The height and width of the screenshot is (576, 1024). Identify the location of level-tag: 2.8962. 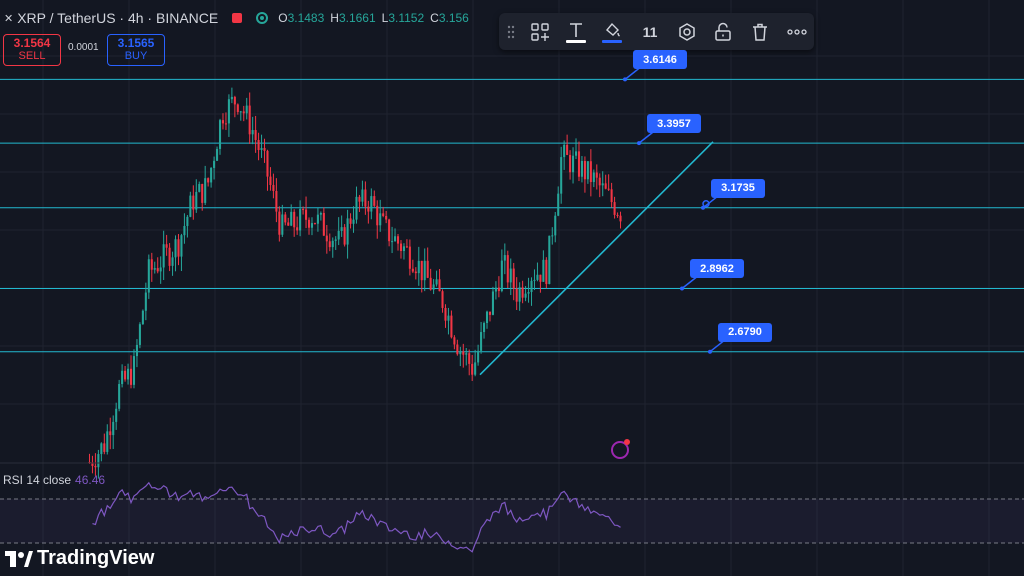
(717, 269).